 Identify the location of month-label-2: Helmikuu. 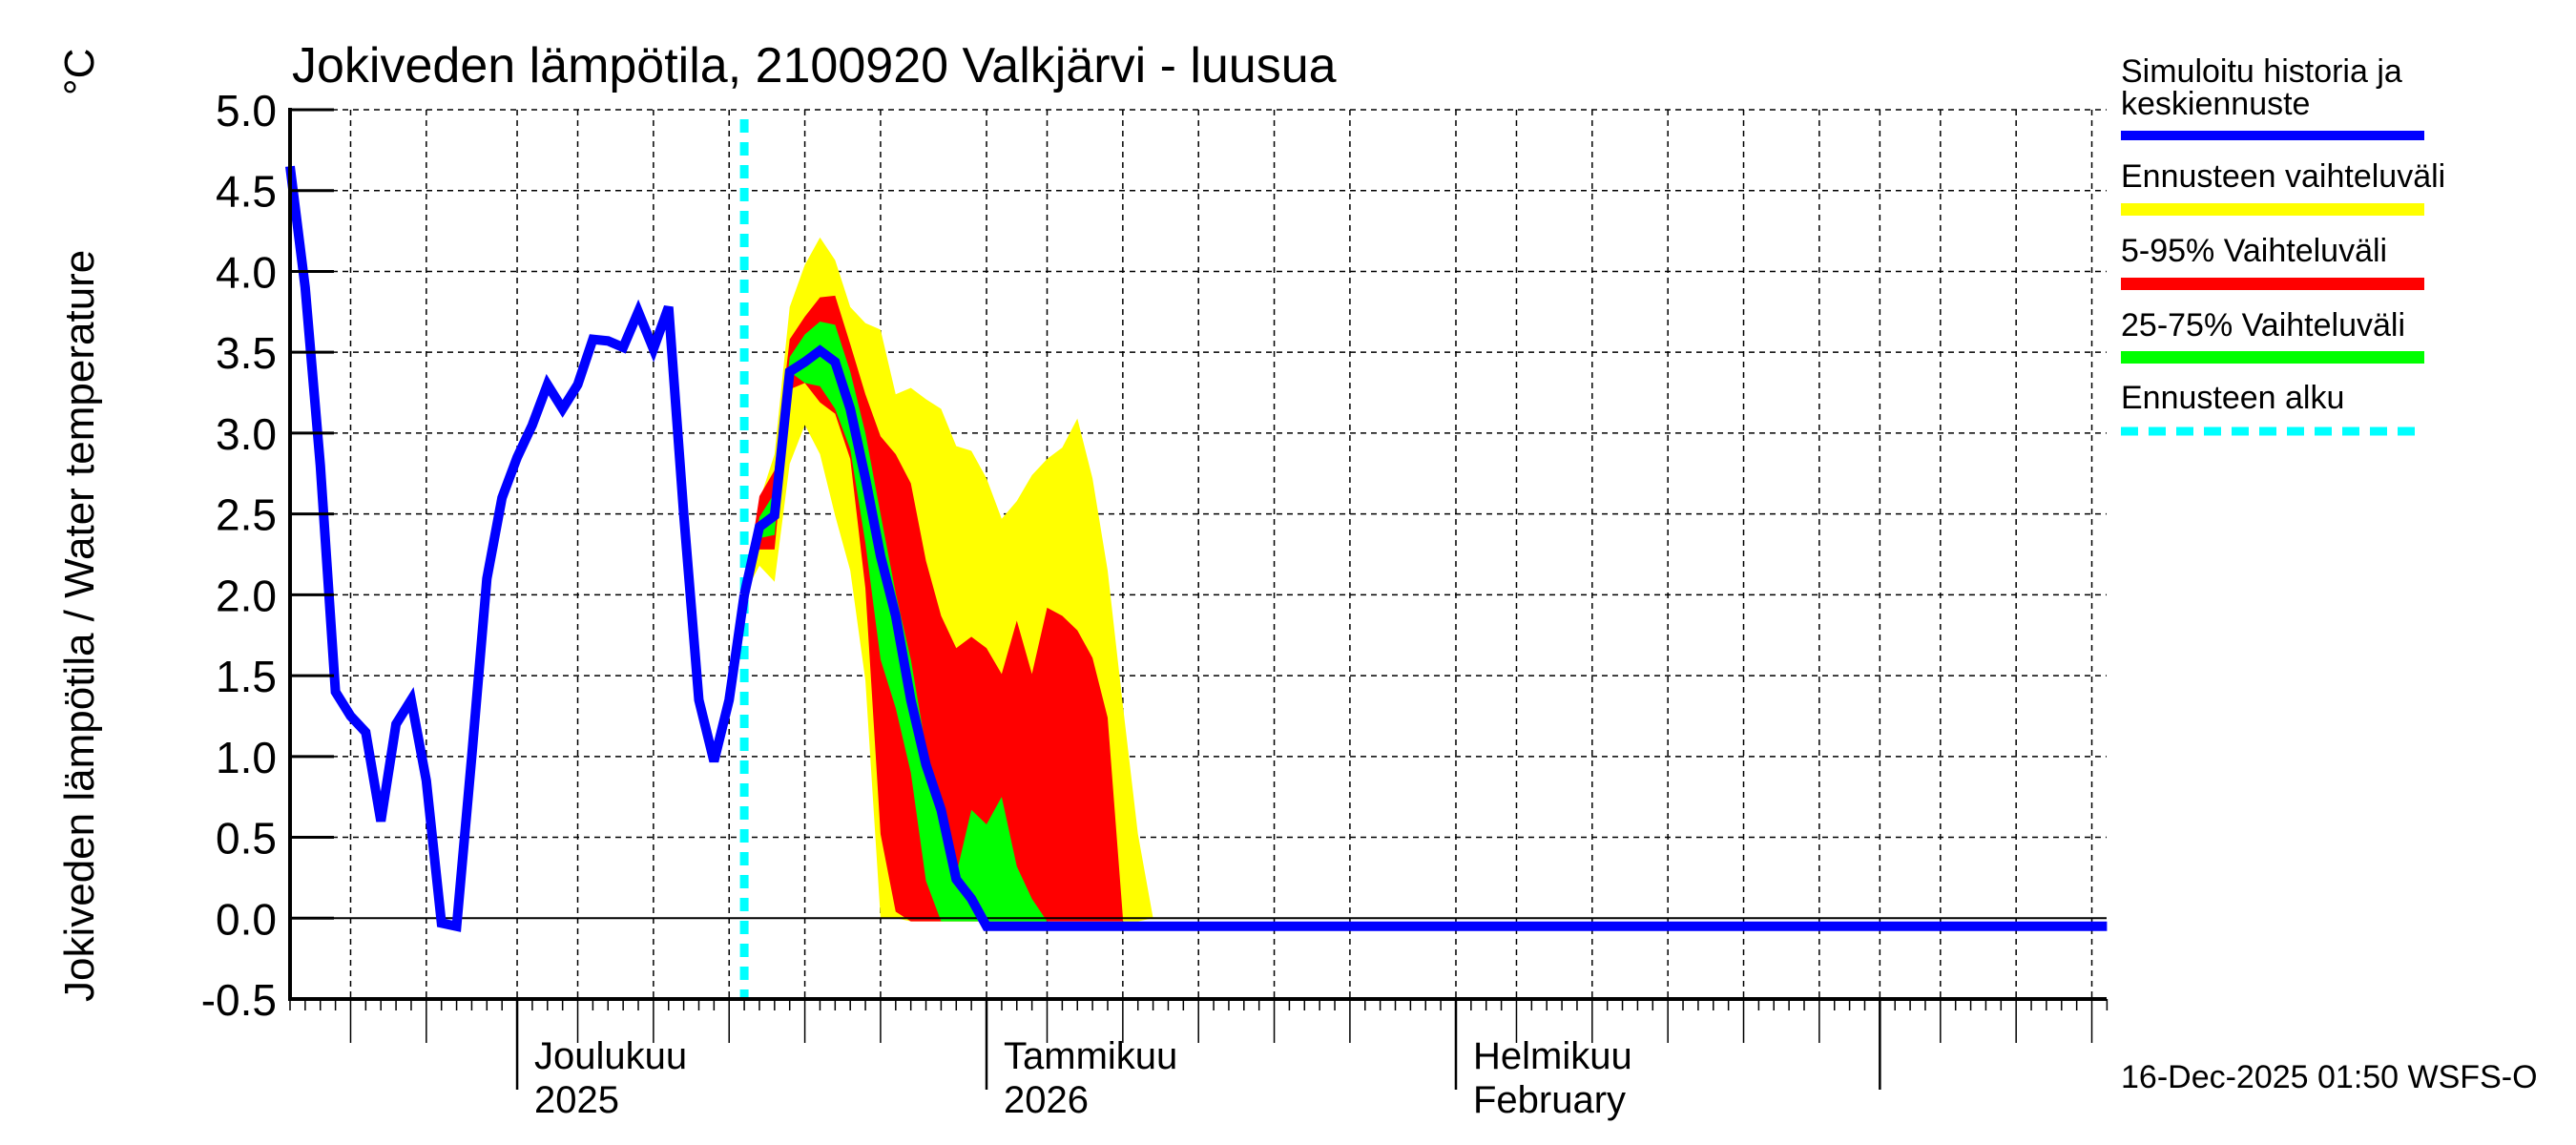
(1552, 1056).